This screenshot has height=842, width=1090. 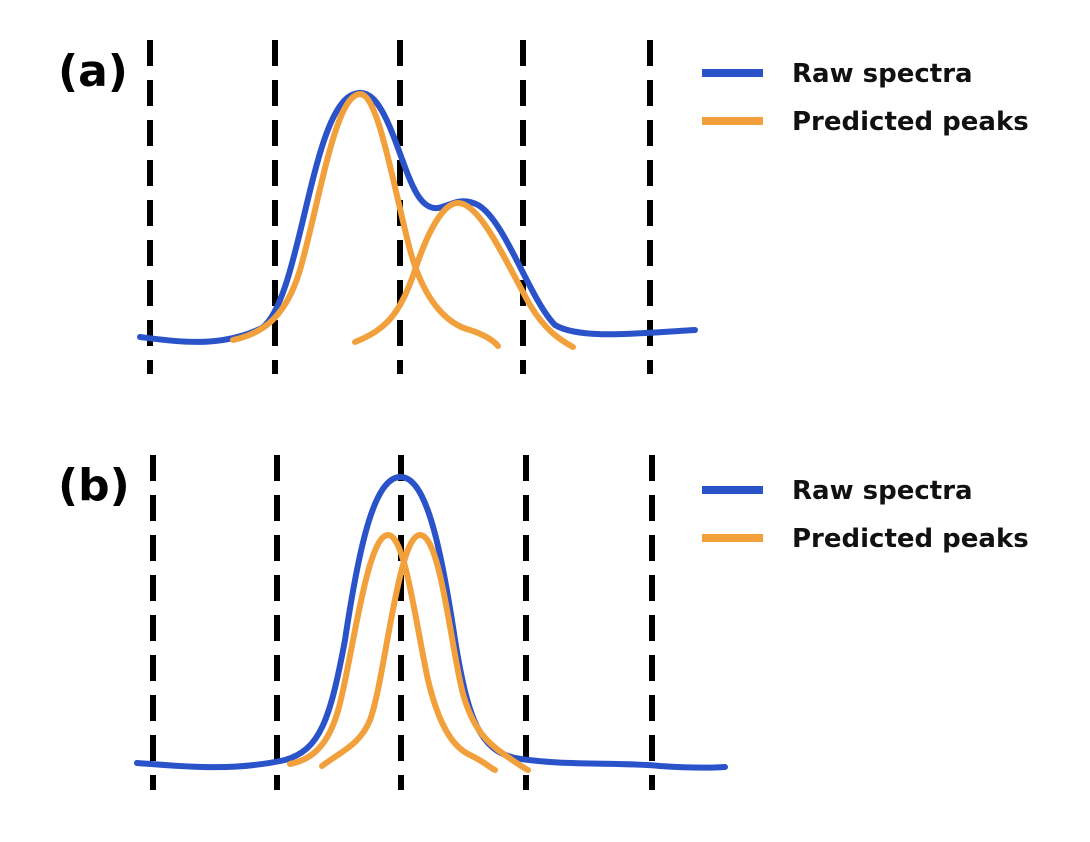 What do you see at coordinates (865, 98) in the screenshot?
I see `panel-a-legend: Raw spectra Predicted peaks` at bounding box center [865, 98].